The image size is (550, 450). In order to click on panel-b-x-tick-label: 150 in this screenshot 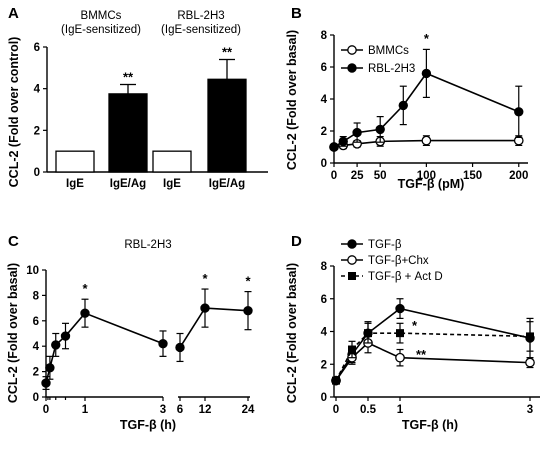, I will do `click(472, 176)`.